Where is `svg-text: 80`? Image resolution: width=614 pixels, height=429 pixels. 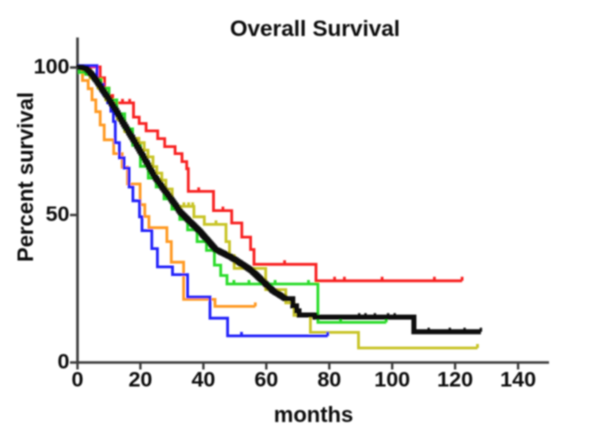 svg-text: 80 is located at coordinates (329, 380).